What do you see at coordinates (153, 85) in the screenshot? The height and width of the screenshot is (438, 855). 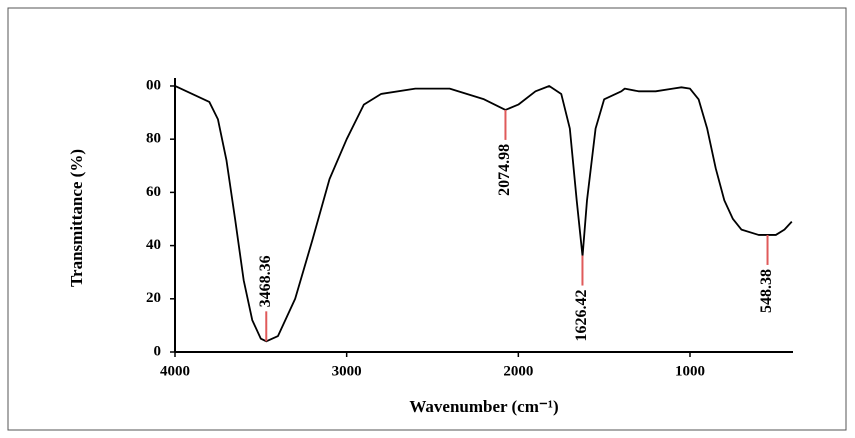 I see `y-tick-label: 00` at bounding box center [153, 85].